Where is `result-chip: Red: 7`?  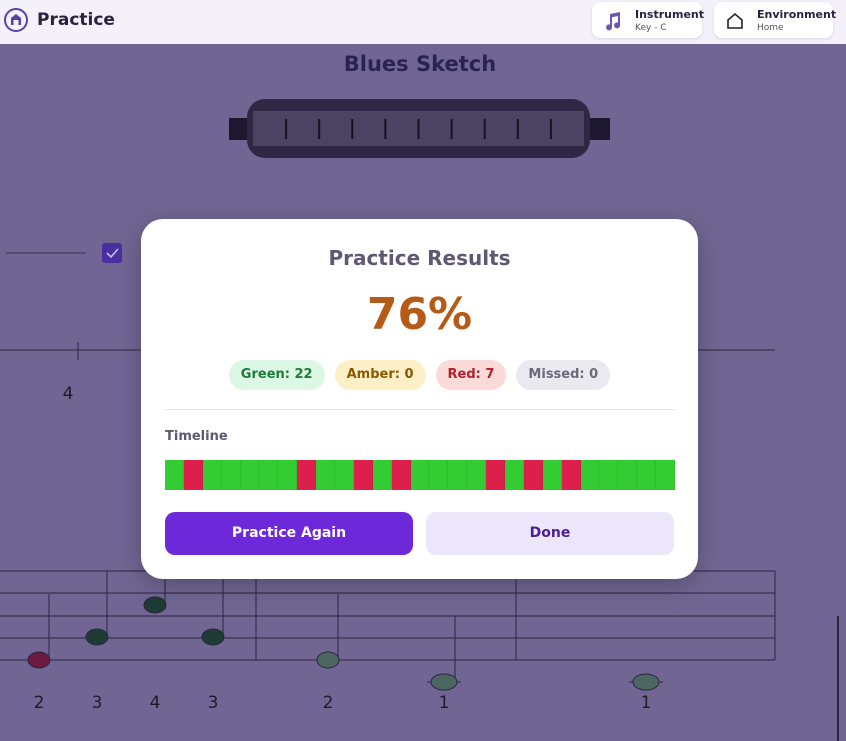
result-chip: Red: 7 is located at coordinates (471, 375).